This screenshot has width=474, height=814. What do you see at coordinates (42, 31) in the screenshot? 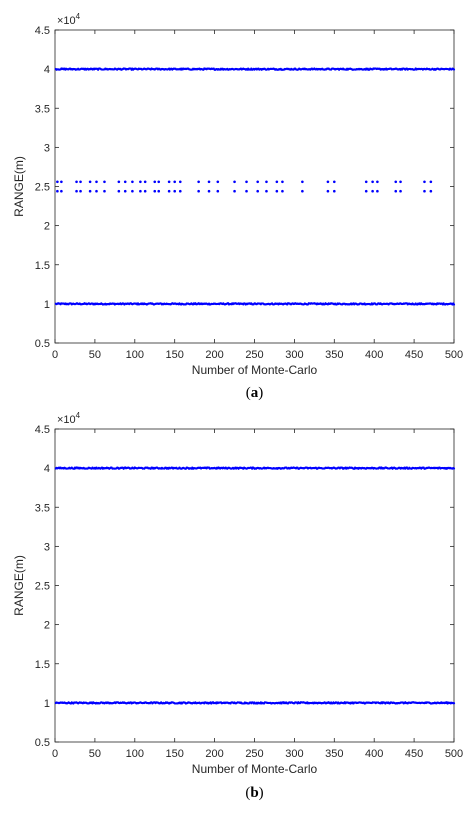
I see `y-tick-label: 4.5` at bounding box center [42, 31].